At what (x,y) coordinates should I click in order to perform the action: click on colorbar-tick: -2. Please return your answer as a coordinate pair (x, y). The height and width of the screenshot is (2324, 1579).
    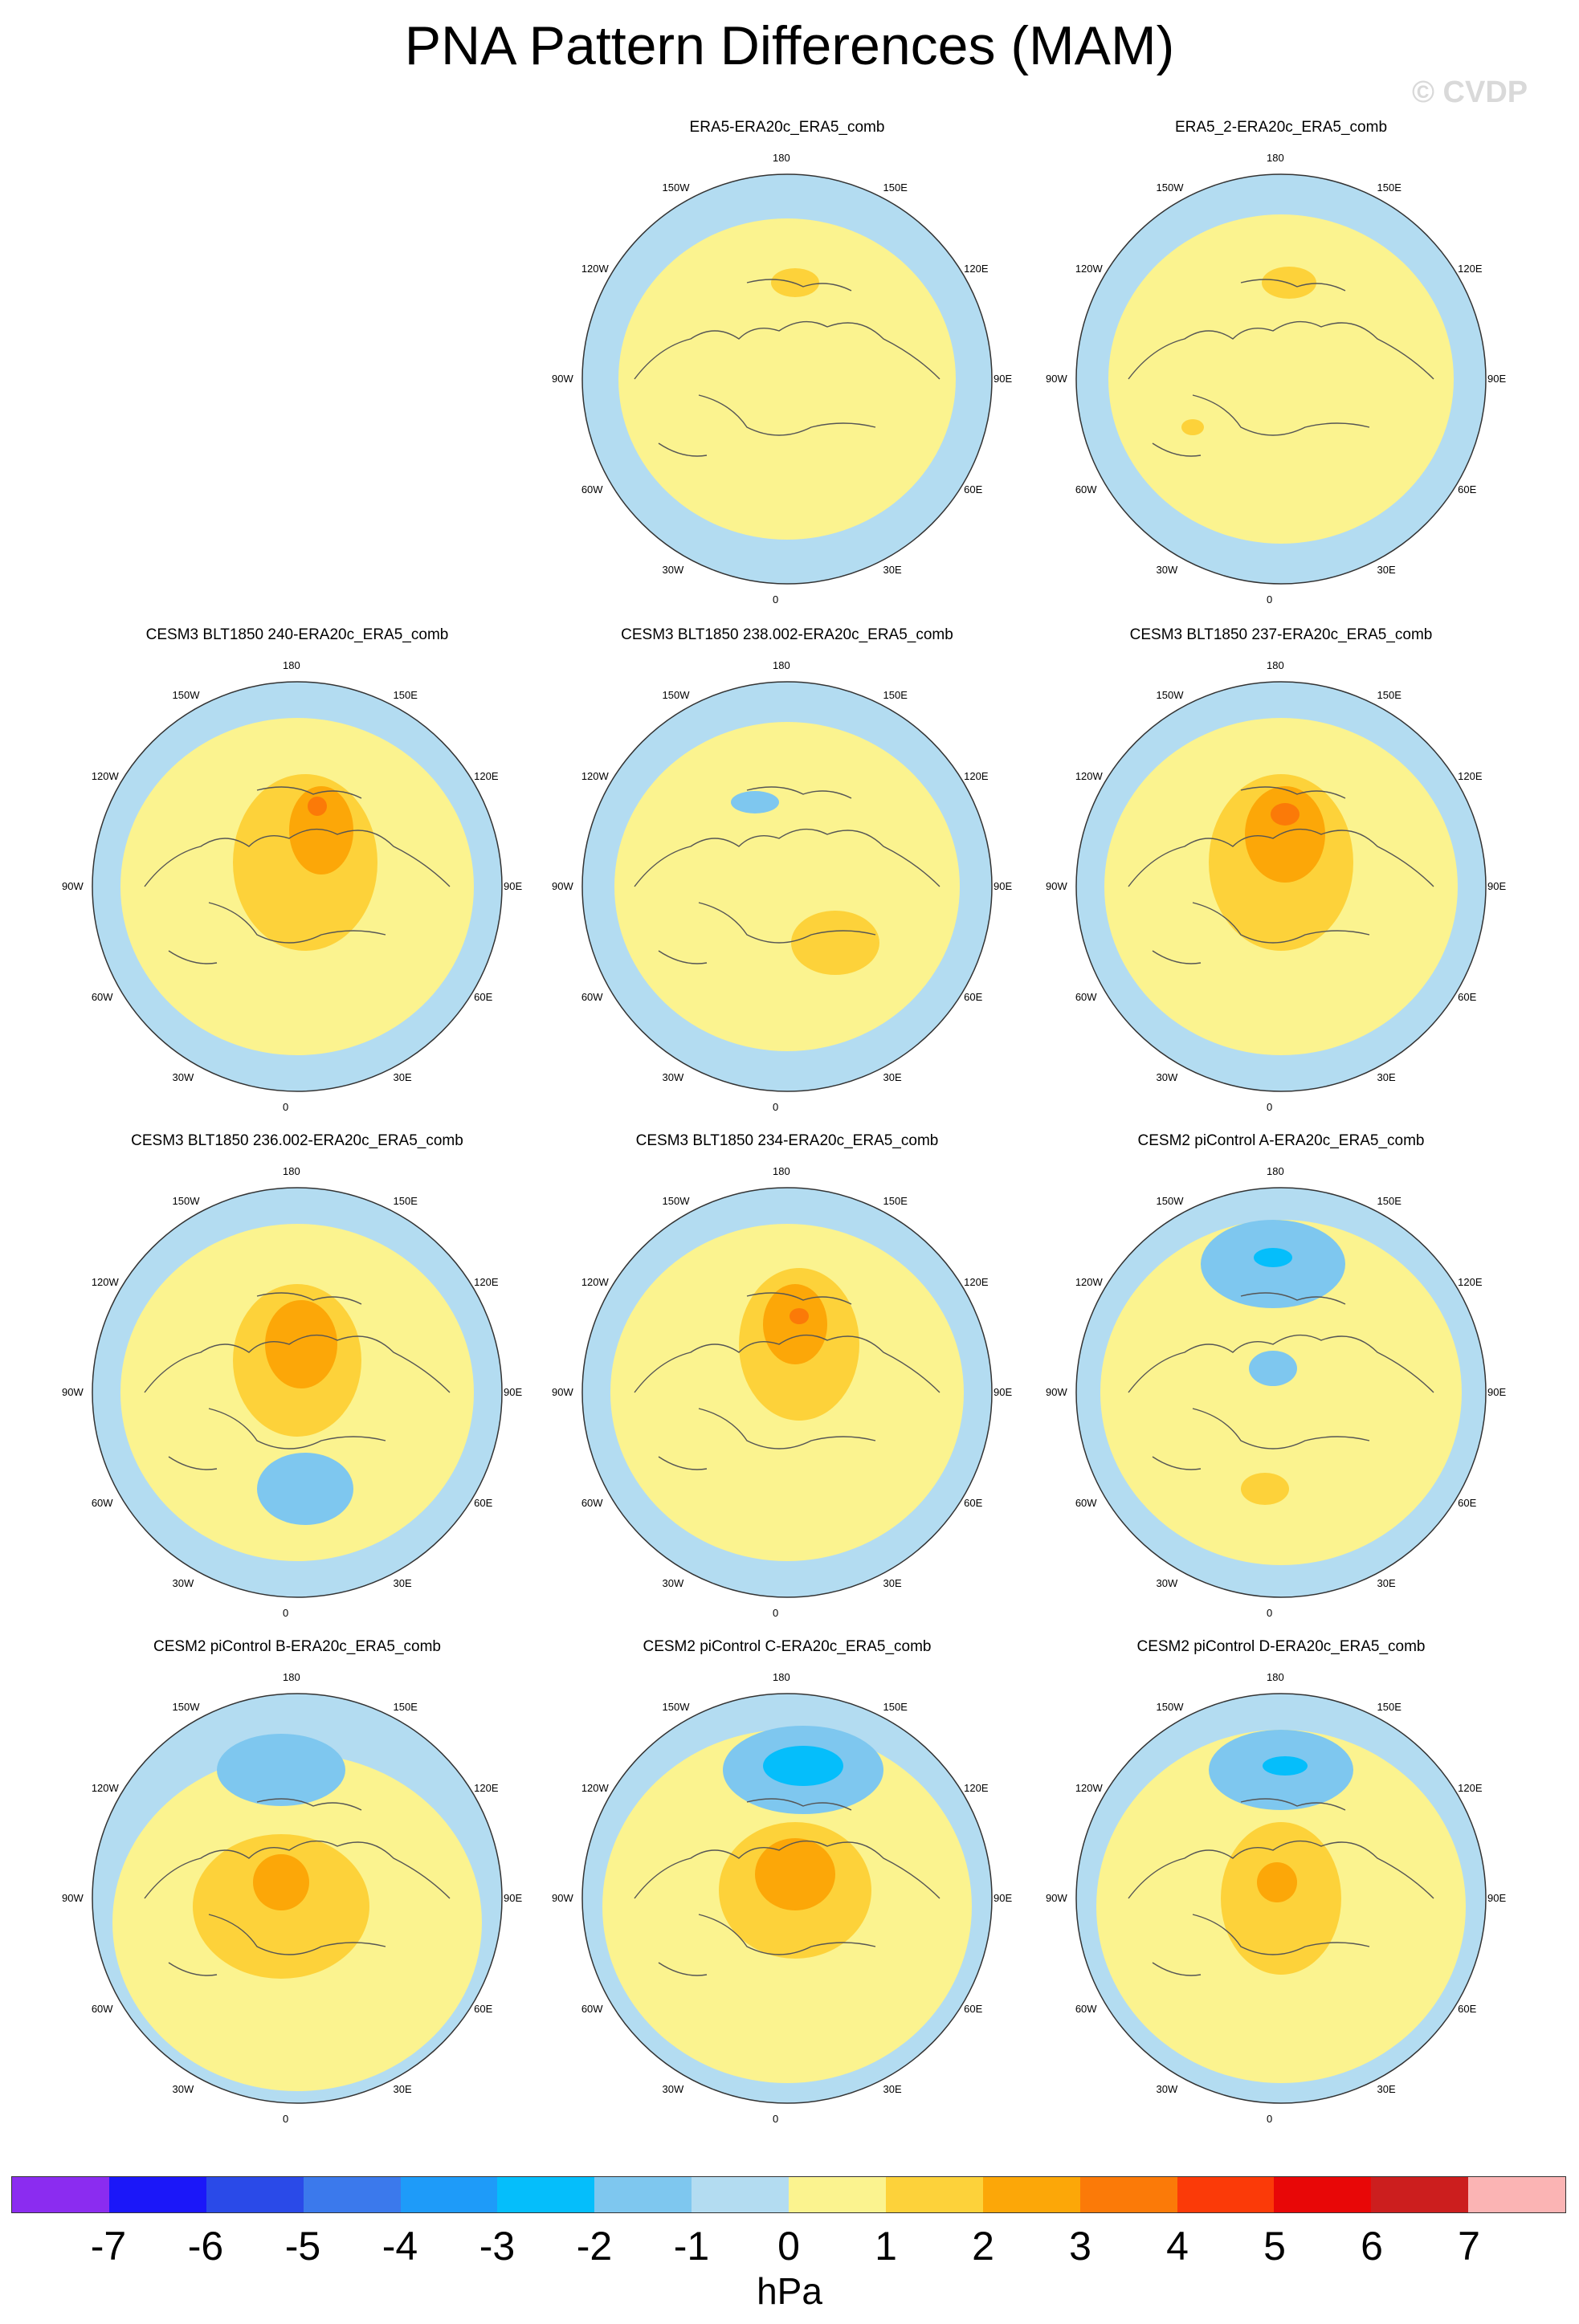
    Looking at the image, I should click on (594, 2247).